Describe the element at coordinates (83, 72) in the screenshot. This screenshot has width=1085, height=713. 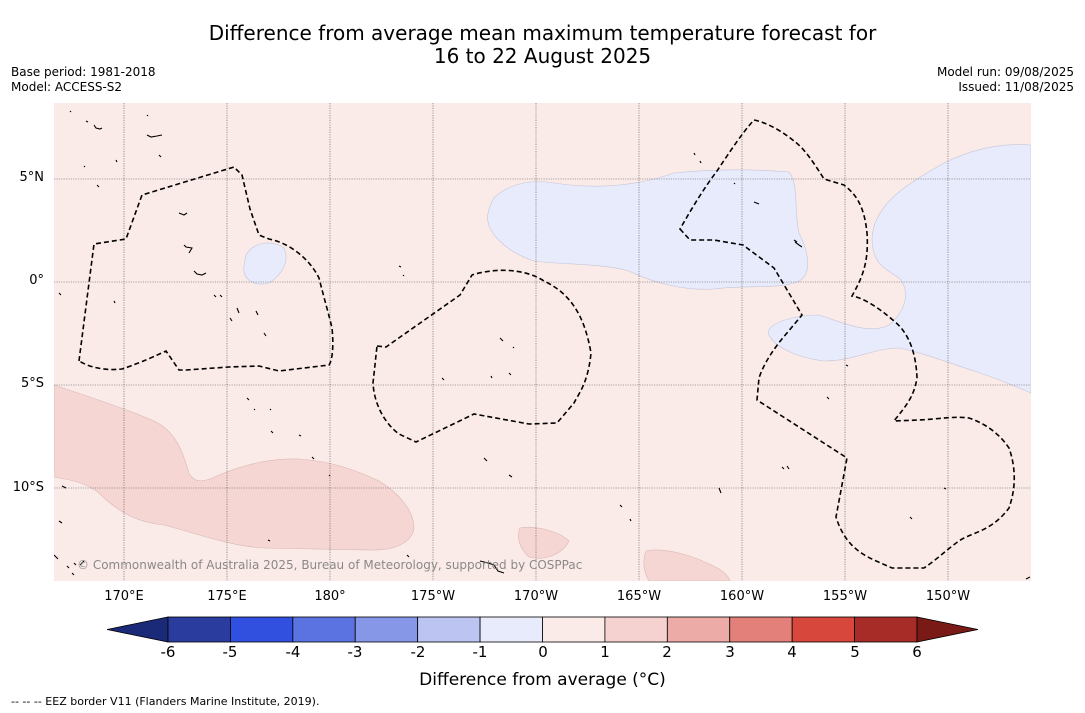
I see `base-period: Base period: 1981-2018` at that location.